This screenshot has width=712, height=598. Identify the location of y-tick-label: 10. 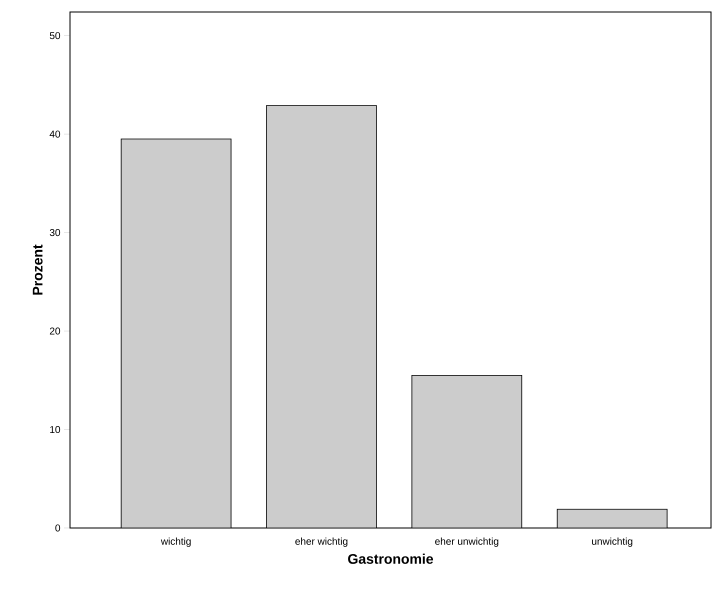
(55, 430).